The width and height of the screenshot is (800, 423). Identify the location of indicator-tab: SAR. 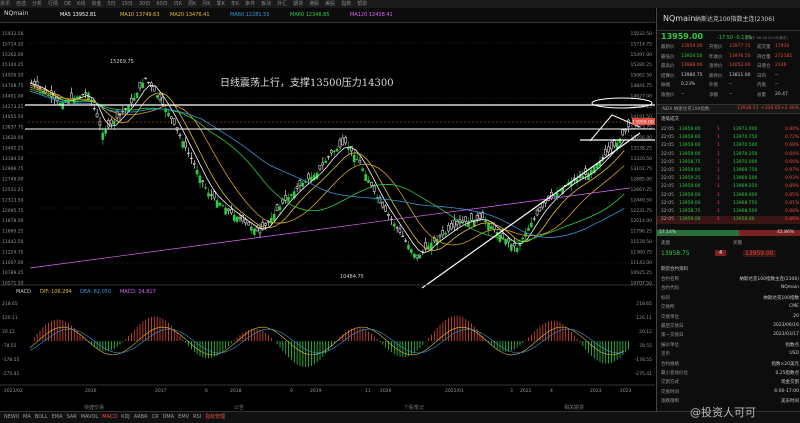
(71, 417).